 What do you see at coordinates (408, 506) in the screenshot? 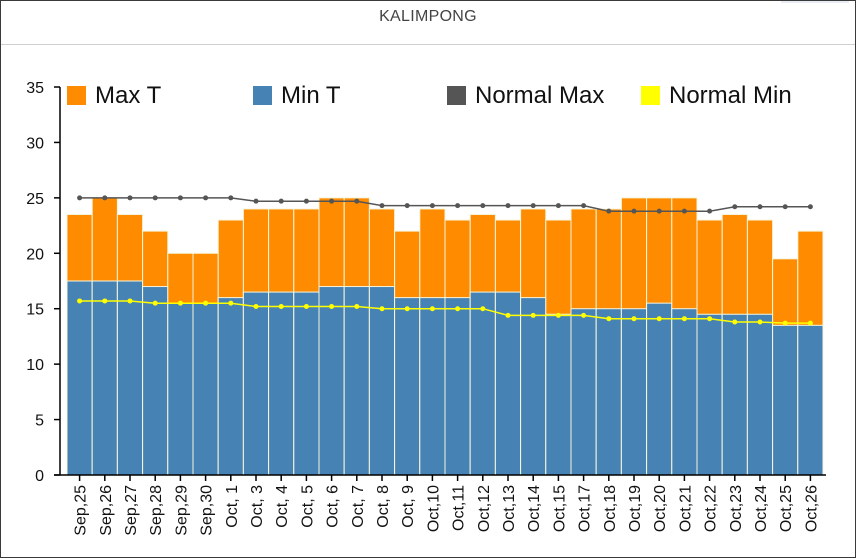
I see `x-tick-label: Oct, 9` at bounding box center [408, 506].